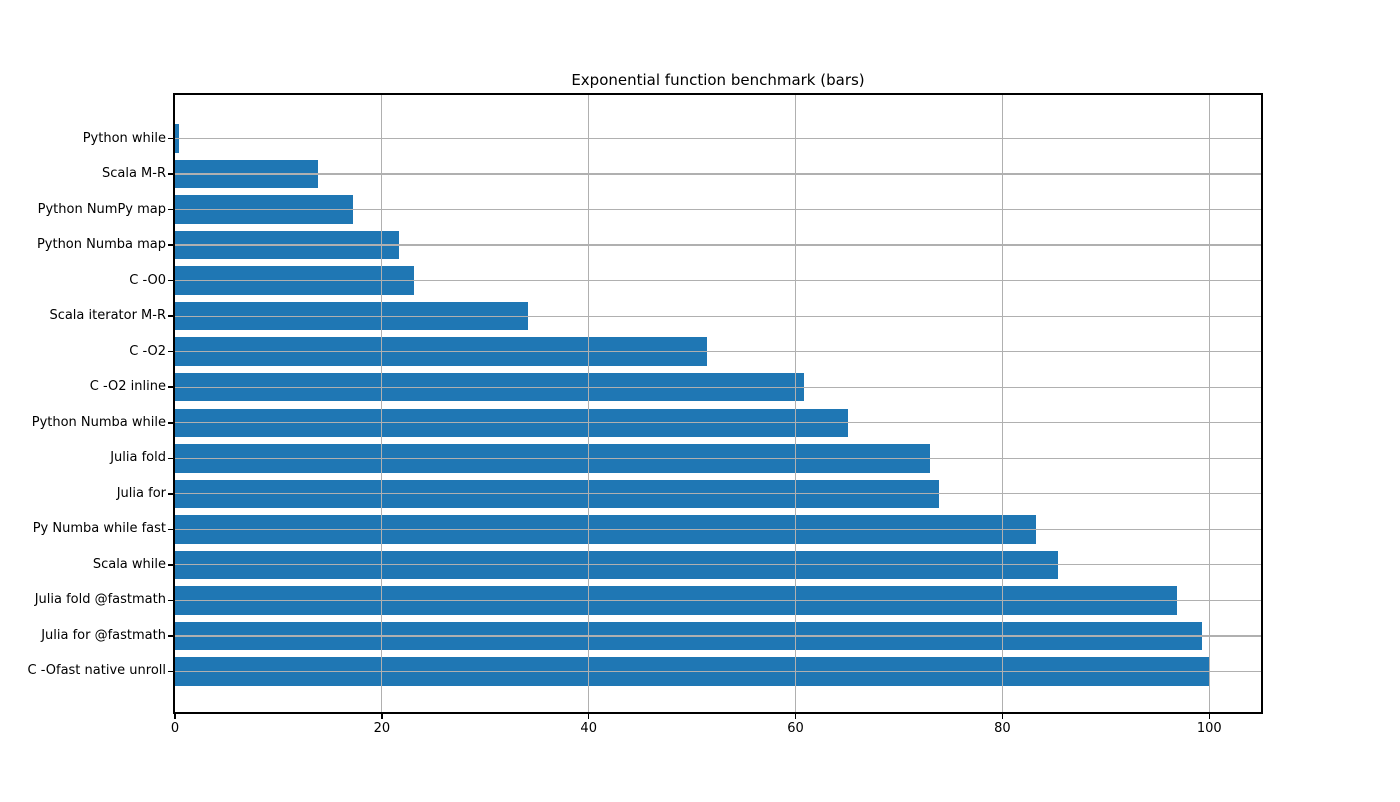  Describe the element at coordinates (99, 529) in the screenshot. I see `y-tick-label: Py Numba while fast` at that location.